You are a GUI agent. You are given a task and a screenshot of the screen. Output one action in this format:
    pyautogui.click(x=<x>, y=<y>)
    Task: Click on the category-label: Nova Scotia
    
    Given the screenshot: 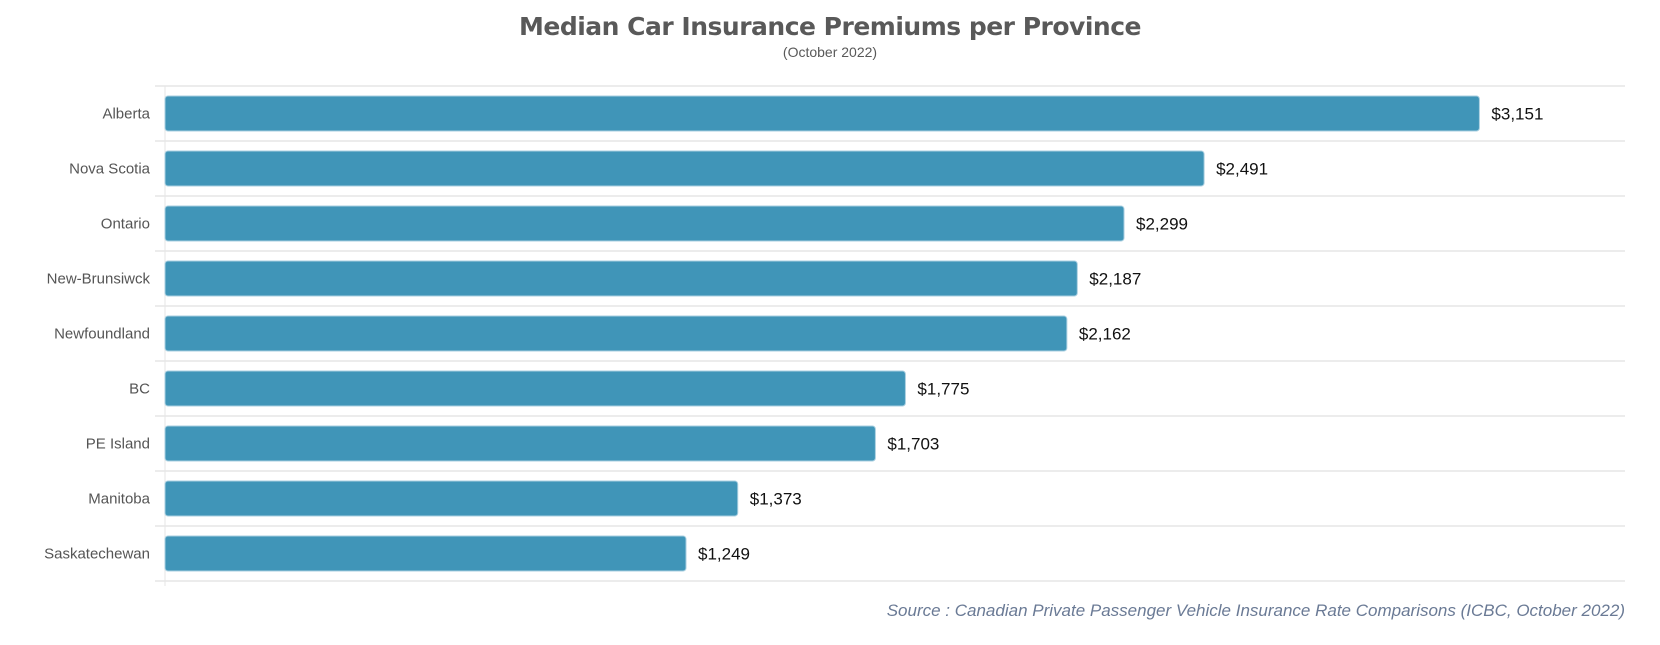 What is the action you would take?
    pyautogui.click(x=110, y=169)
    